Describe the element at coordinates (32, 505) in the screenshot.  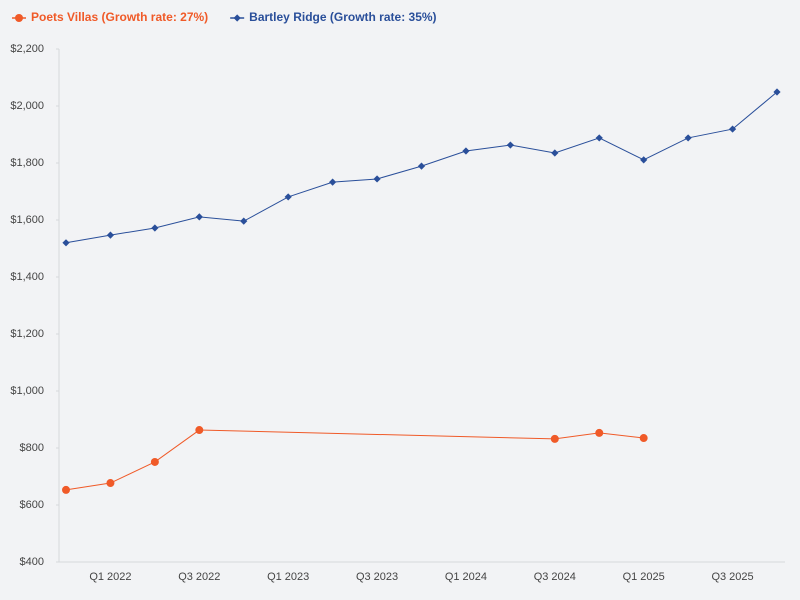
I see `y-tick-label: $600` at that location.